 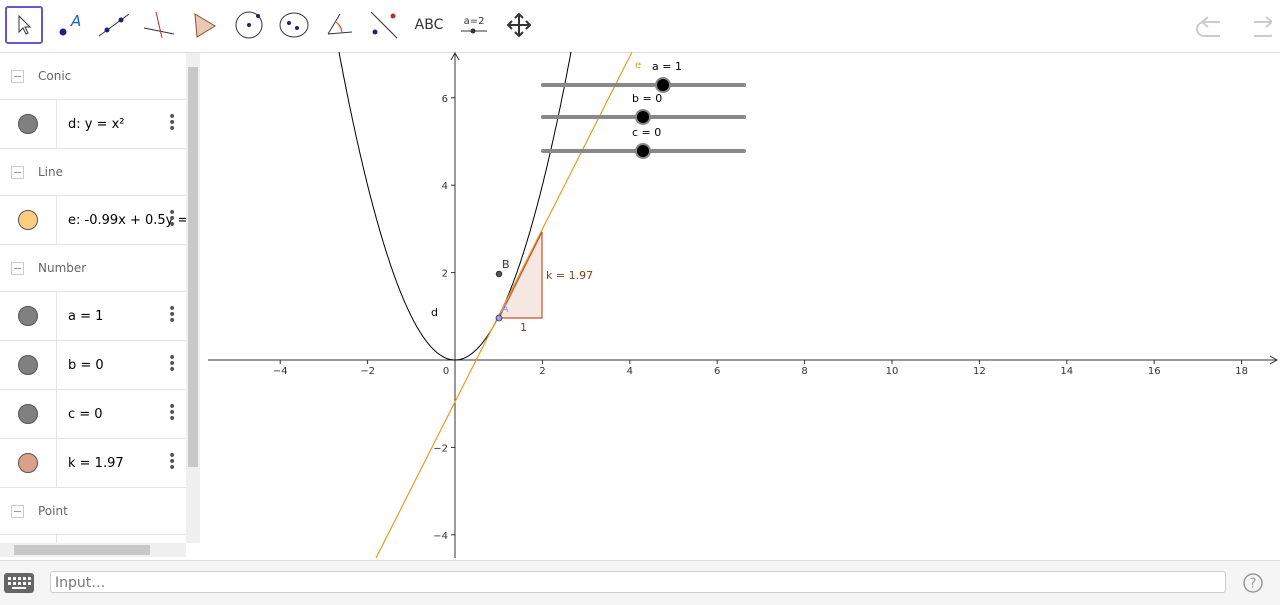 I want to click on point-B, so click(x=499, y=274).